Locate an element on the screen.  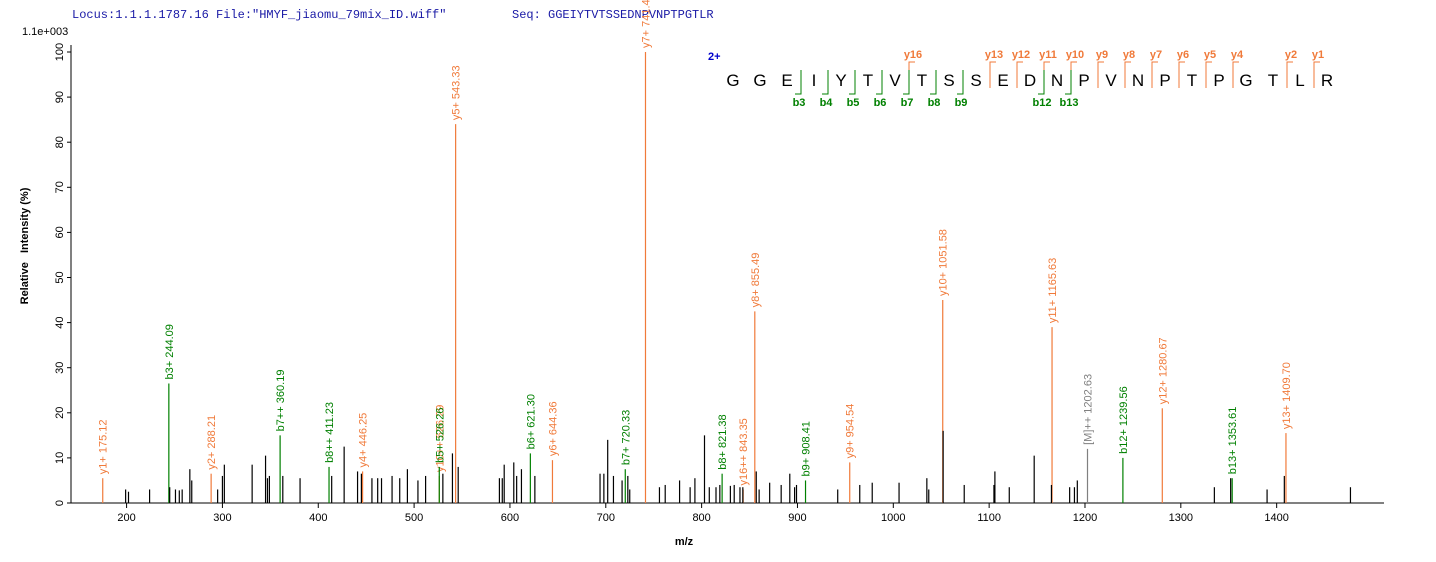
y-ion: y16 is located at coordinates (913, 55).